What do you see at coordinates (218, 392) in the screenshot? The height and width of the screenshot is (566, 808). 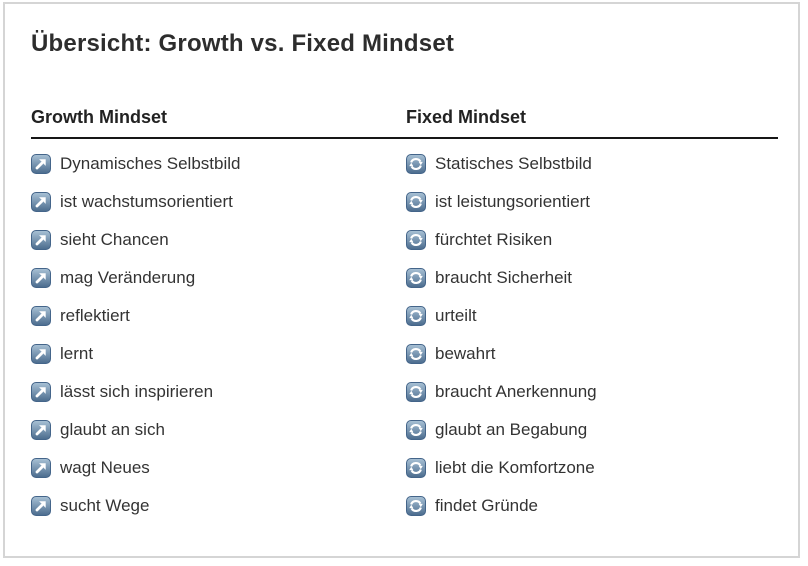 I see `list-item: lässt sich inspirieren` at bounding box center [218, 392].